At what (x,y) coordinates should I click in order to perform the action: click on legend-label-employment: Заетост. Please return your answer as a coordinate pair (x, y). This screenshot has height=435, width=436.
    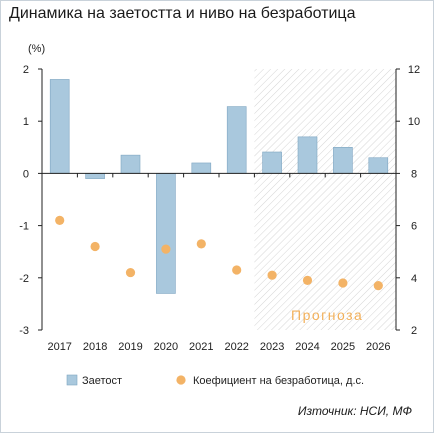
    Looking at the image, I should click on (102, 381).